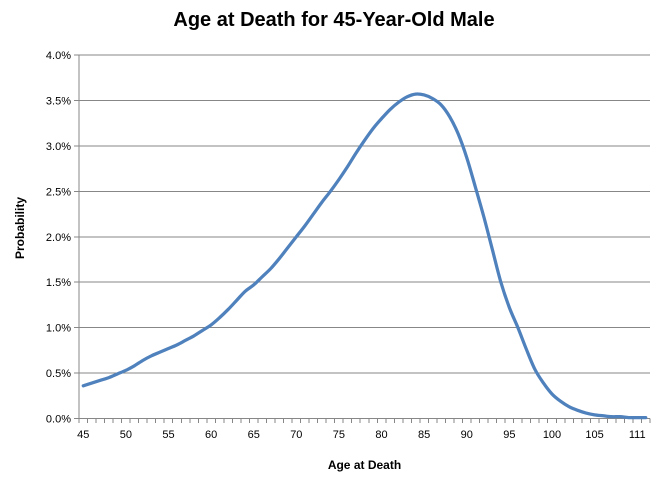 This screenshot has width=668, height=489. What do you see at coordinates (296, 435) in the screenshot?
I see `x-tick-label: 70` at bounding box center [296, 435].